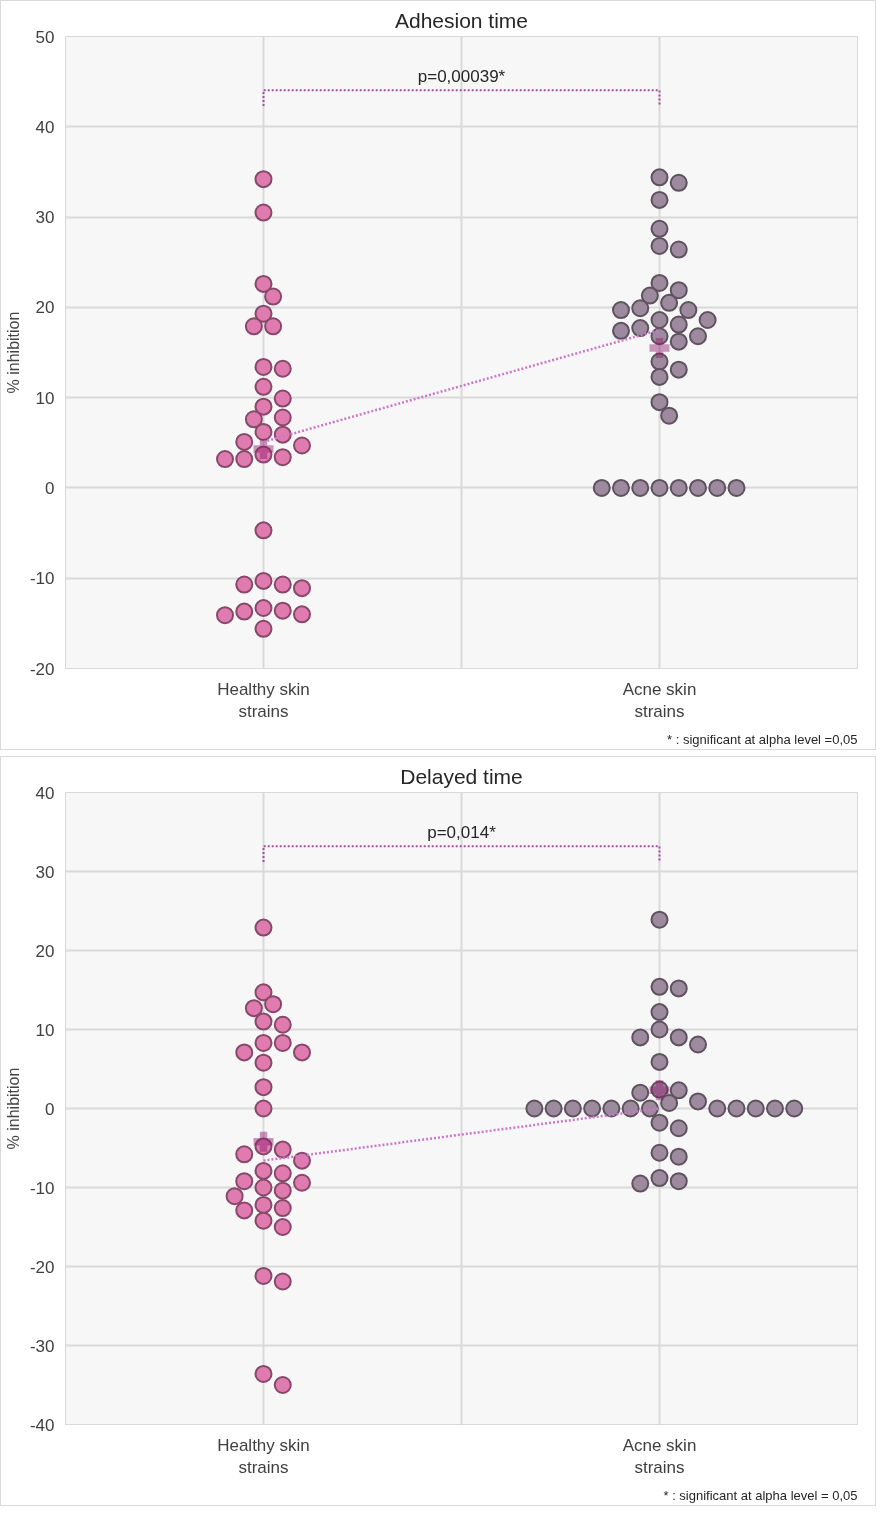  I want to click on annotation: p=0,00039*, so click(461, 77).